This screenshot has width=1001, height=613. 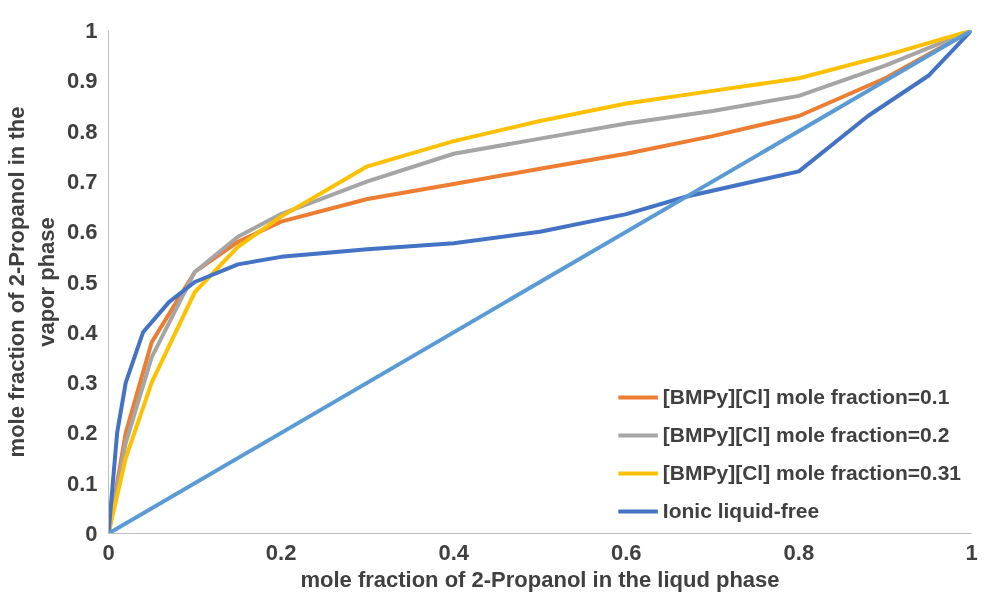 I want to click on y-tick-label: 0.7, so click(x=82, y=181).